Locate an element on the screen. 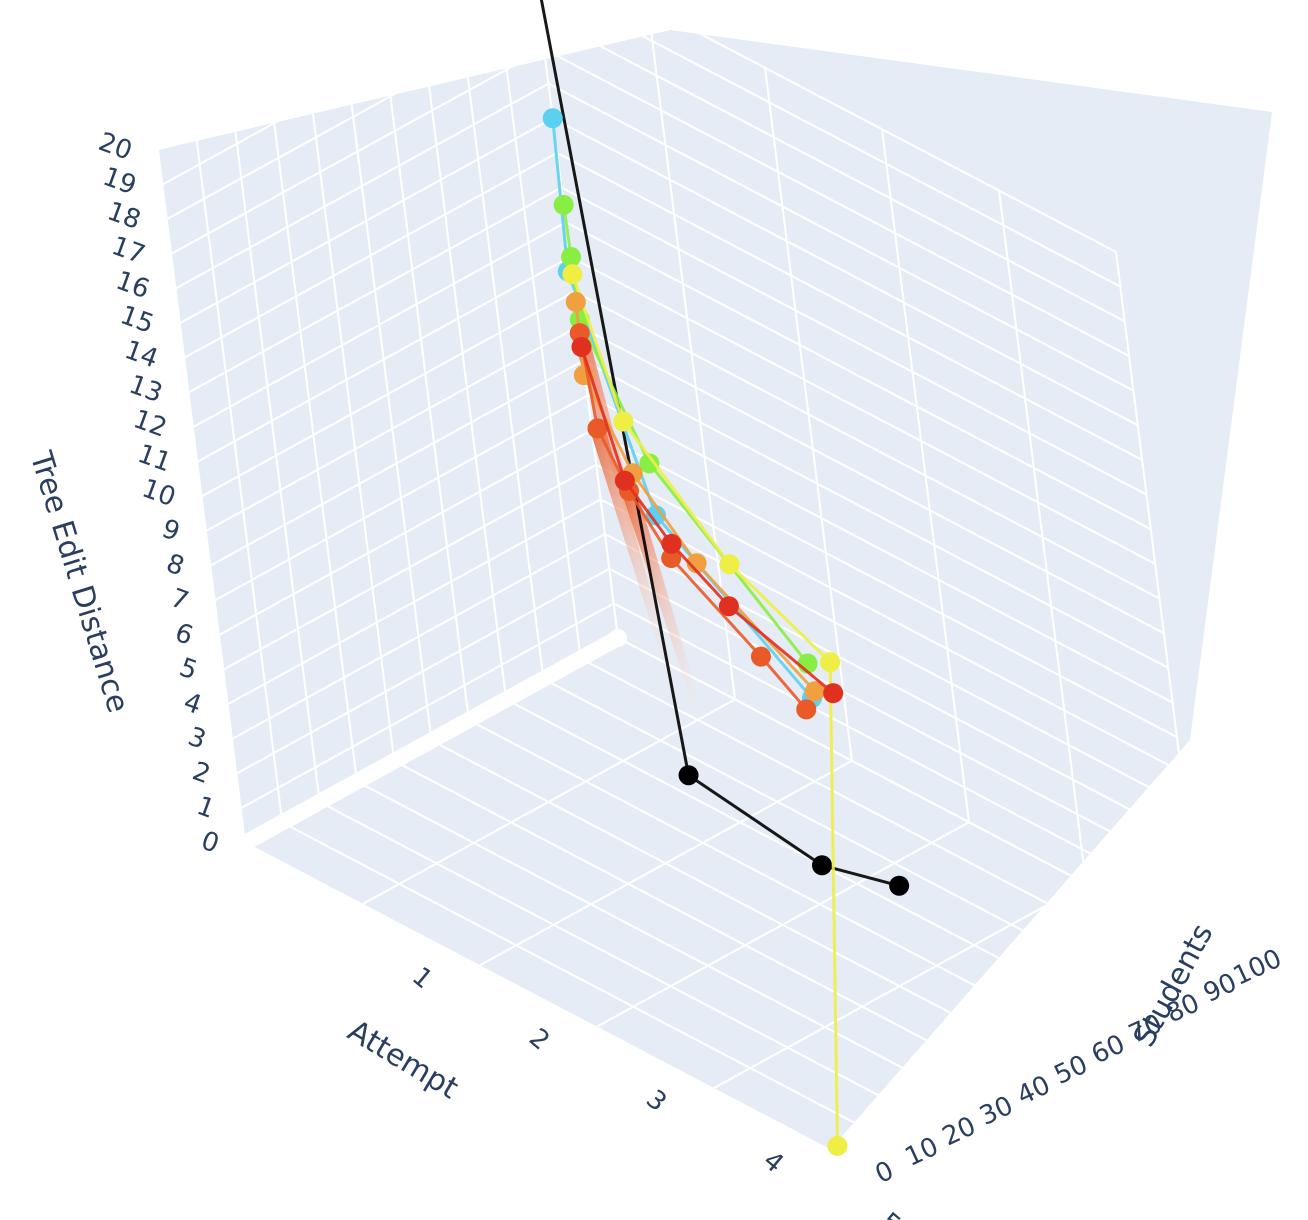 This screenshot has height=1220, width=1308. y-tick-label: 10 is located at coordinates (922, 1152).